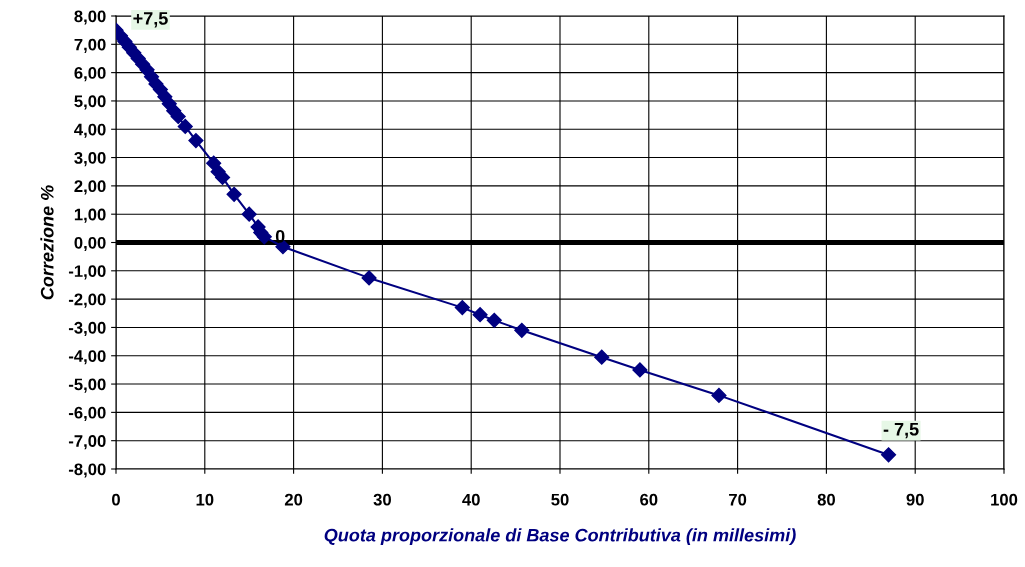 This screenshot has height=567, width=1025. What do you see at coordinates (90, 187) in the screenshot?
I see `y-tick-label: 2,00` at bounding box center [90, 187].